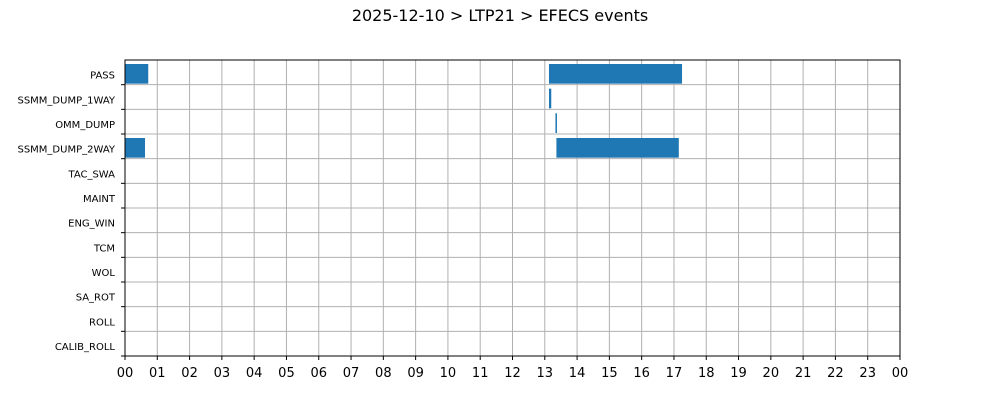 The image size is (1000, 400). I want to click on x-tick-label: 10, so click(448, 373).